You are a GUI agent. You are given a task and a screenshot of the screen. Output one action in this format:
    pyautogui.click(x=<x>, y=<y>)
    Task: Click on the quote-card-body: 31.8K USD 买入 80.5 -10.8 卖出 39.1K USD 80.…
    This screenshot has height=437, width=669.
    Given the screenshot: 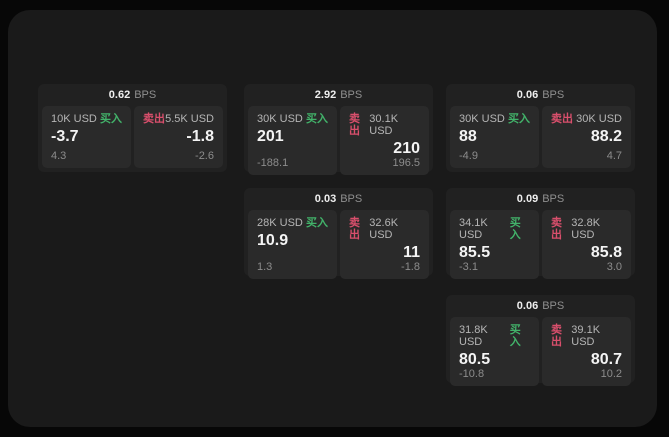 What is the action you would take?
    pyautogui.click(x=540, y=353)
    